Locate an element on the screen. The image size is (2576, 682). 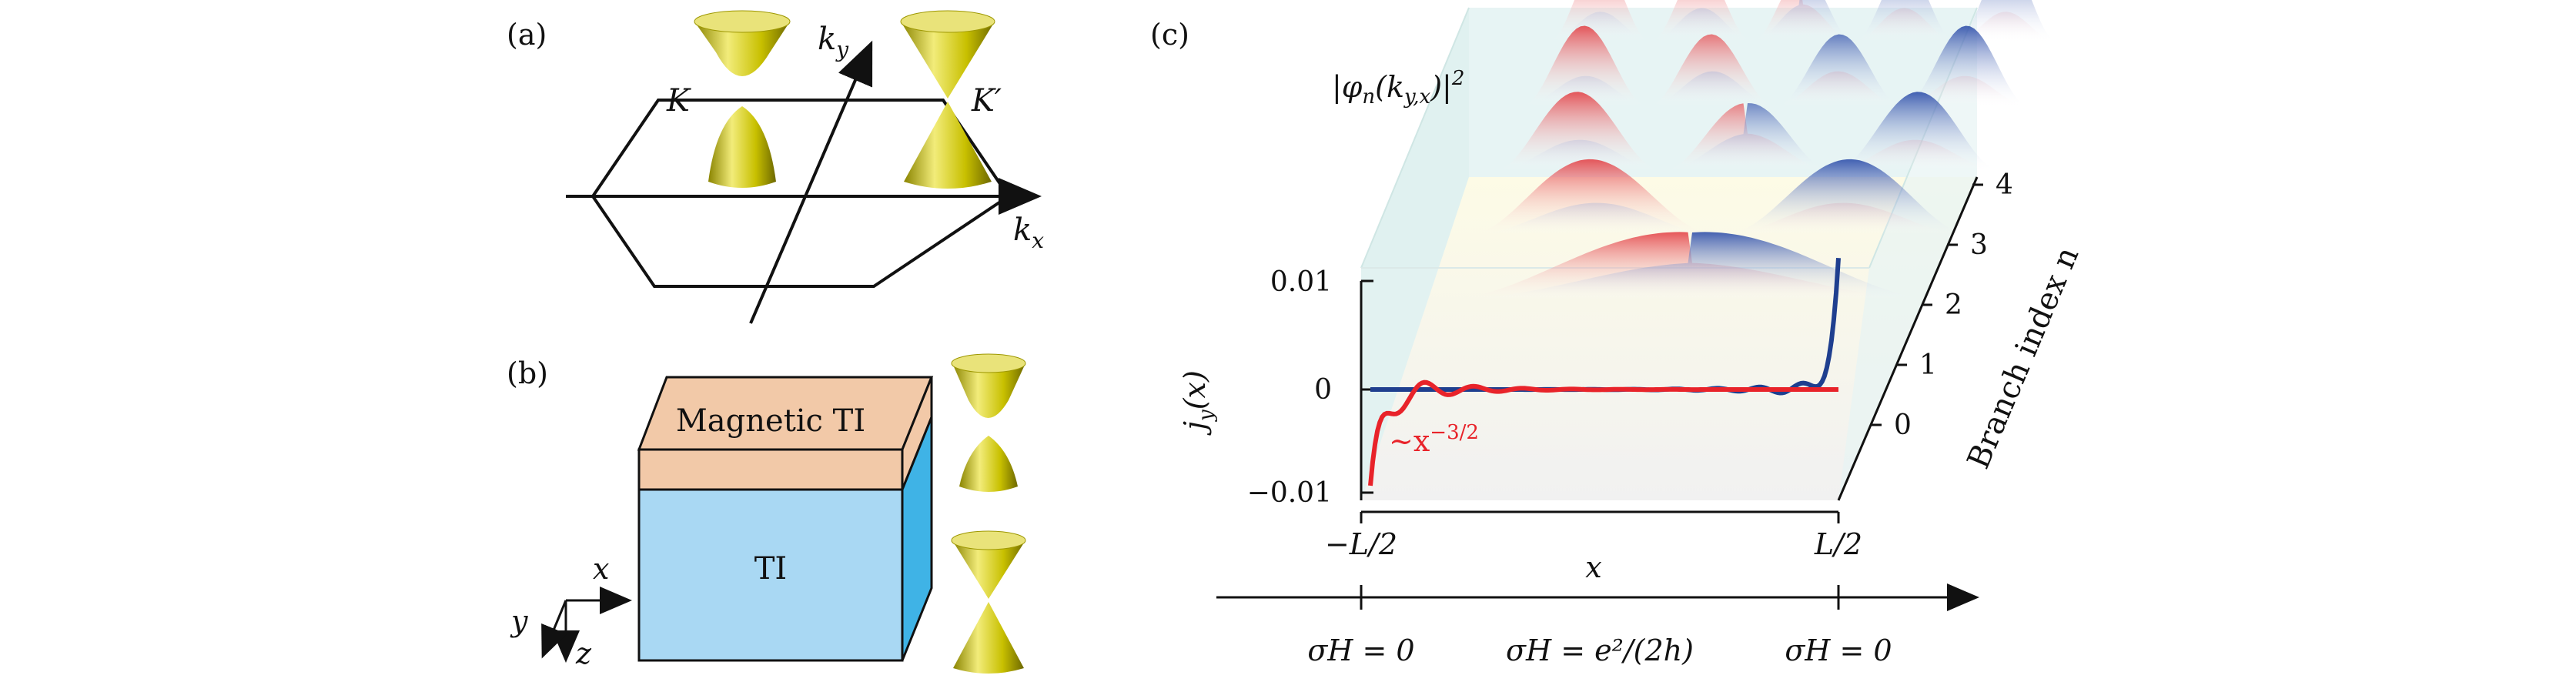
panel-a-label: (a) is located at coordinates (527, 35).